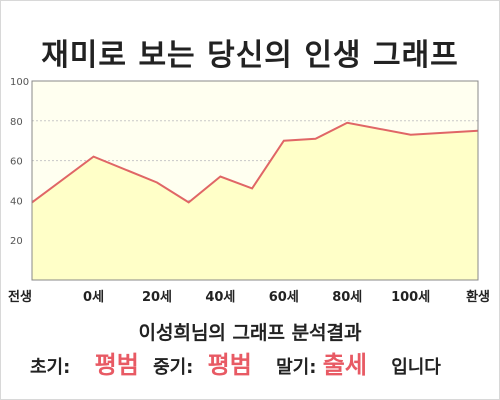 The height and width of the screenshot is (400, 500). What do you see at coordinates (284, 297) in the screenshot?
I see `x-tick-4: 60세` at bounding box center [284, 297].